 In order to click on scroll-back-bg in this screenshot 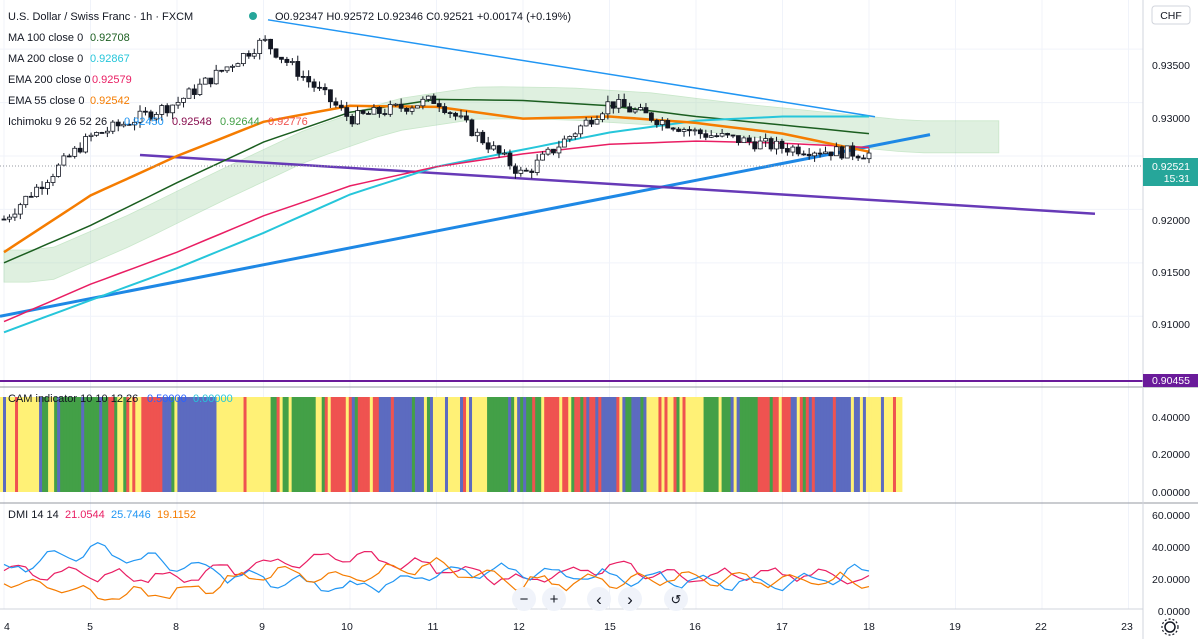, I will do `click(599, 599)`.